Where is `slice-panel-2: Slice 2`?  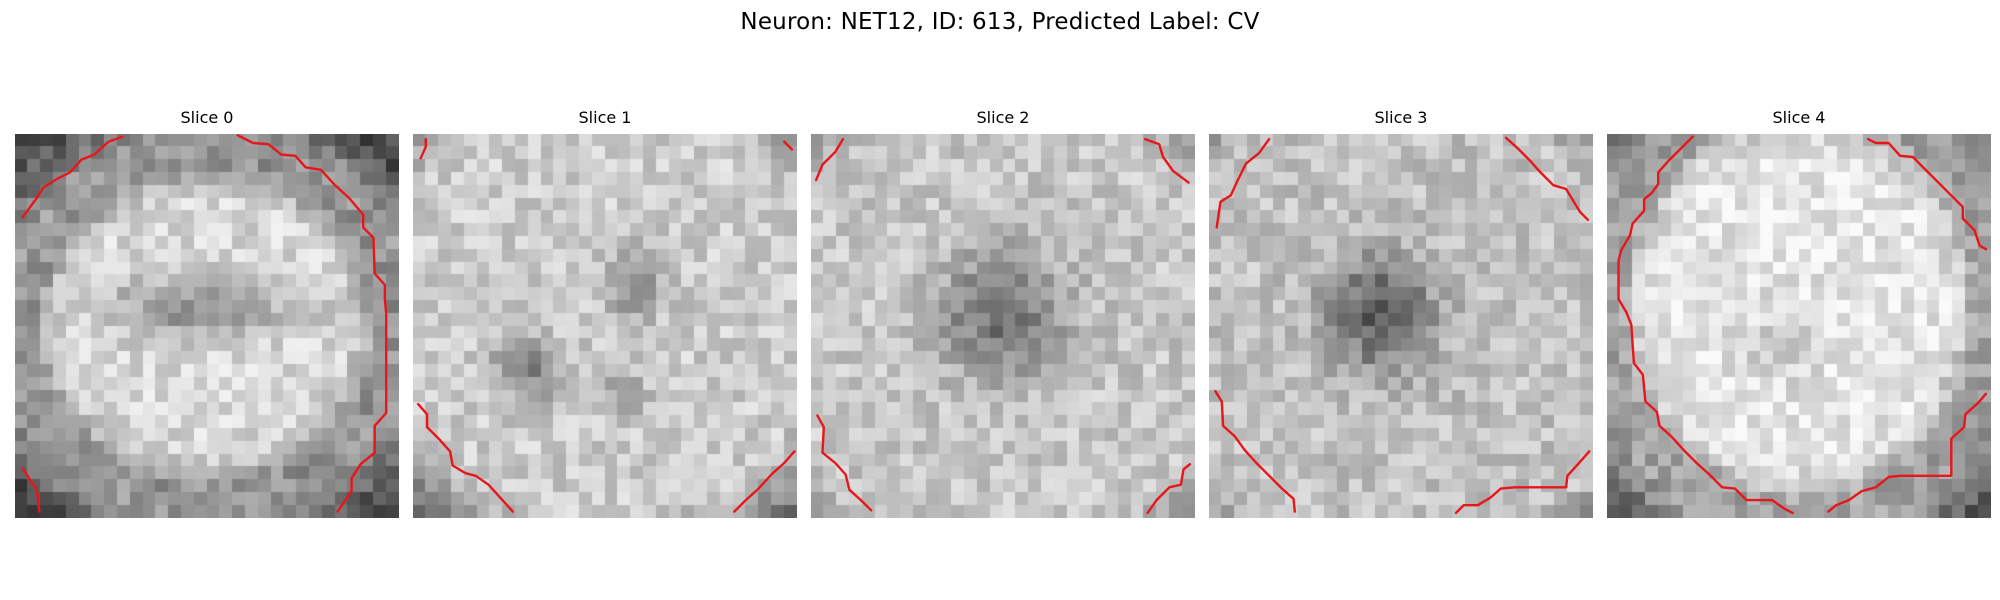 slice-panel-2: Slice 2 is located at coordinates (1003, 316).